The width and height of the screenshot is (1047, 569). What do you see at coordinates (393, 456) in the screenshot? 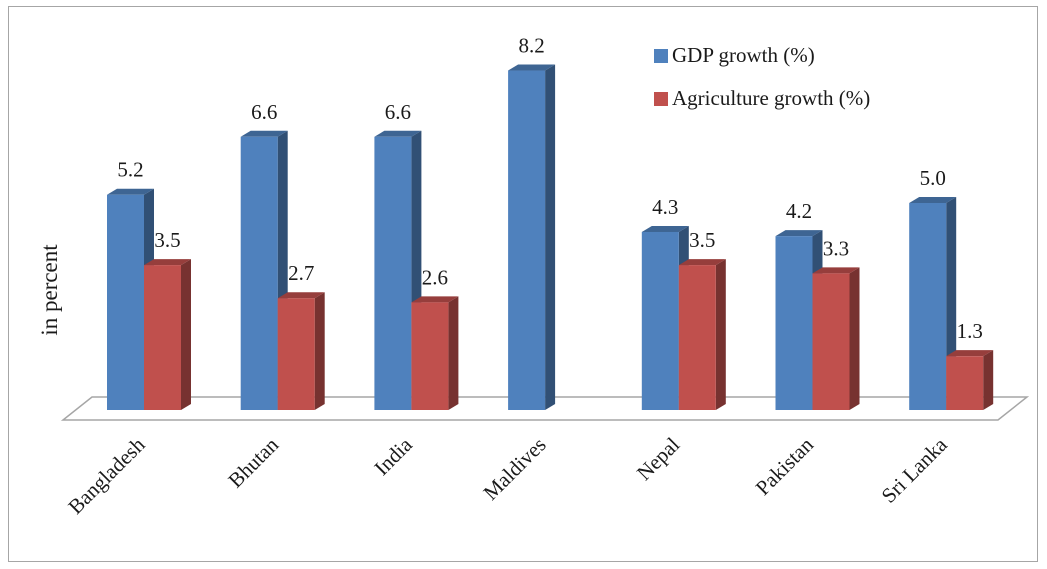
I see `x-tick-label: India` at bounding box center [393, 456].